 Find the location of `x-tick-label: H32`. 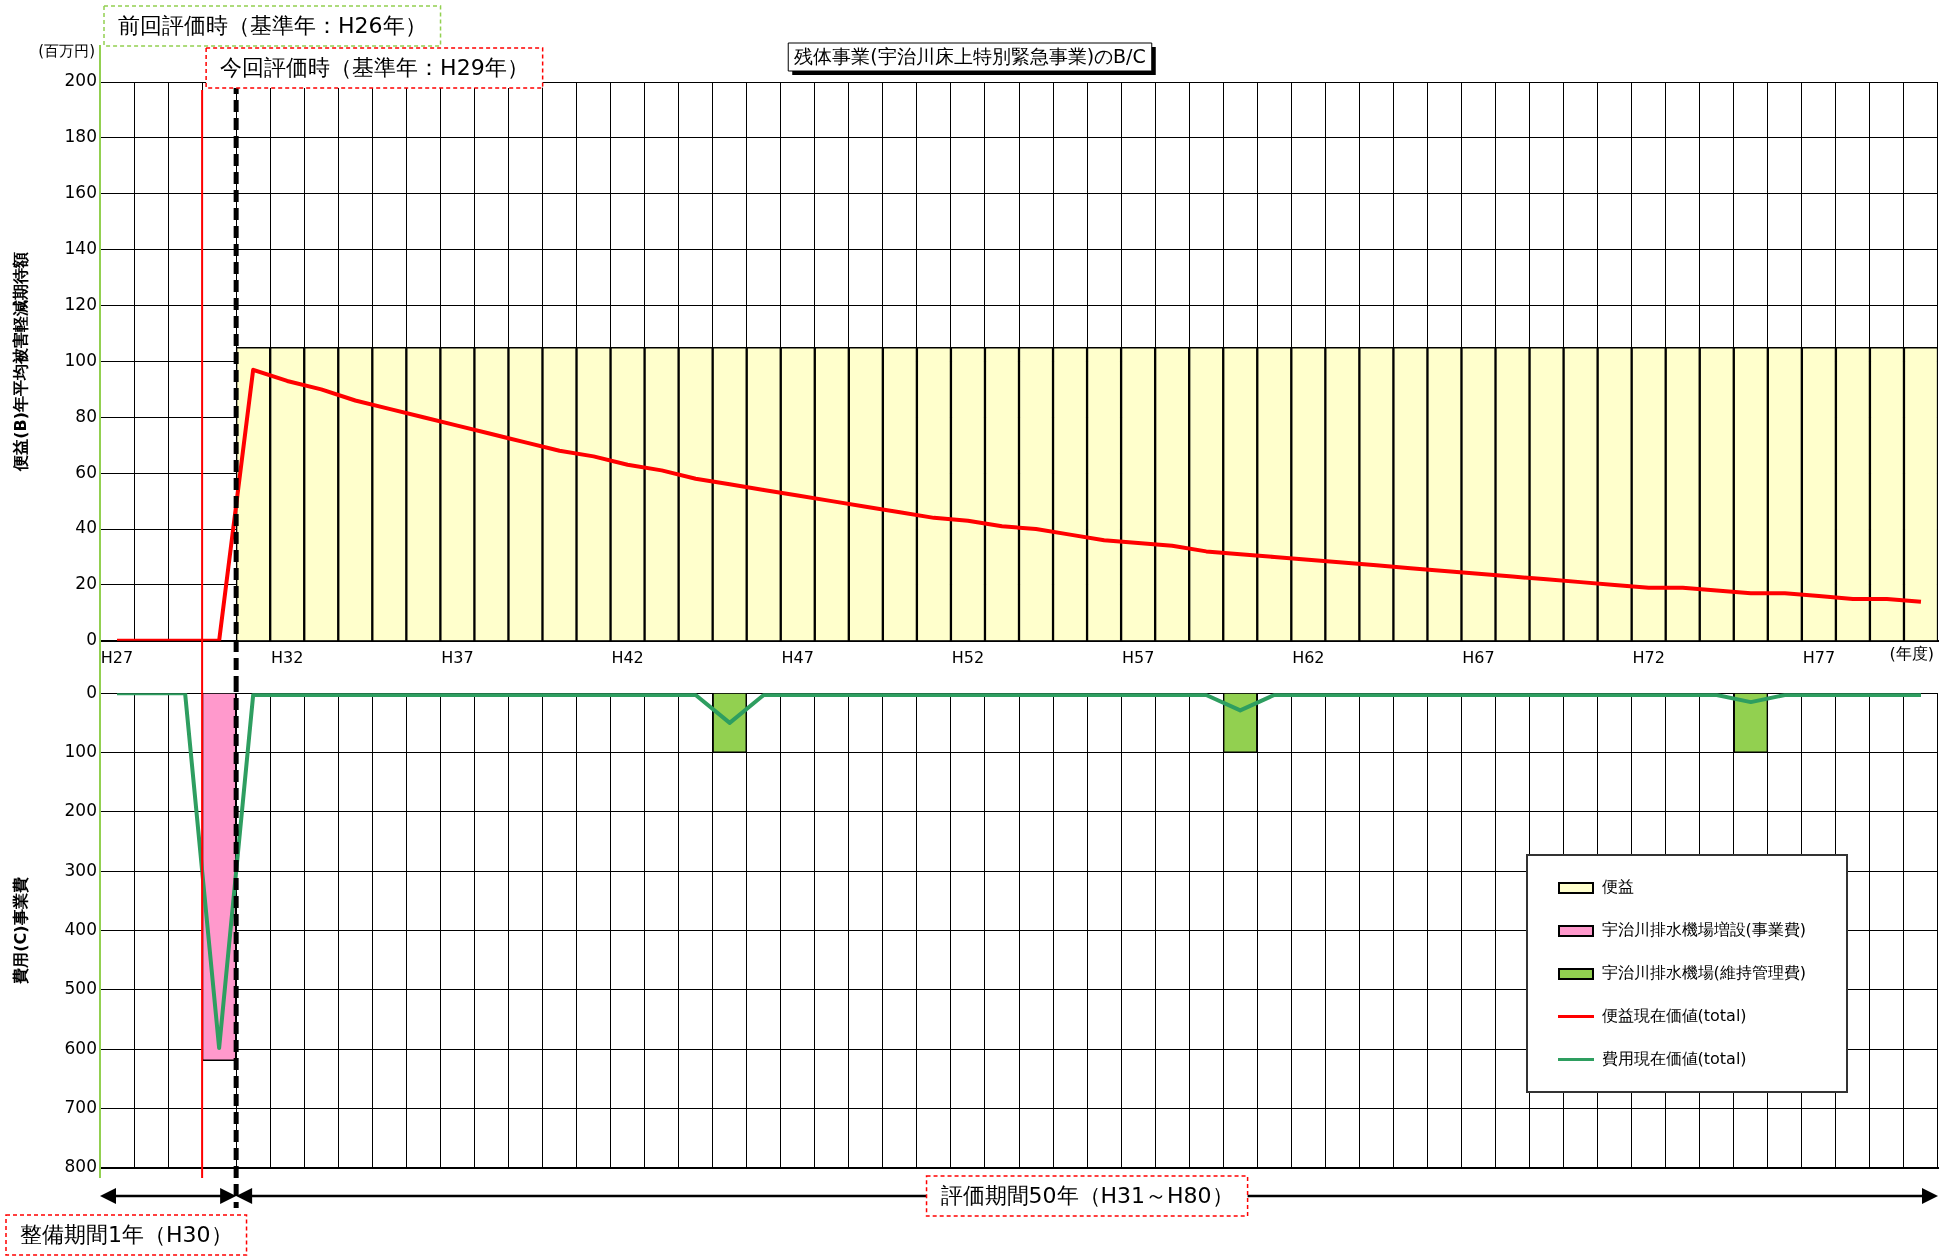

x-tick-label: H32 is located at coordinates (287, 657).